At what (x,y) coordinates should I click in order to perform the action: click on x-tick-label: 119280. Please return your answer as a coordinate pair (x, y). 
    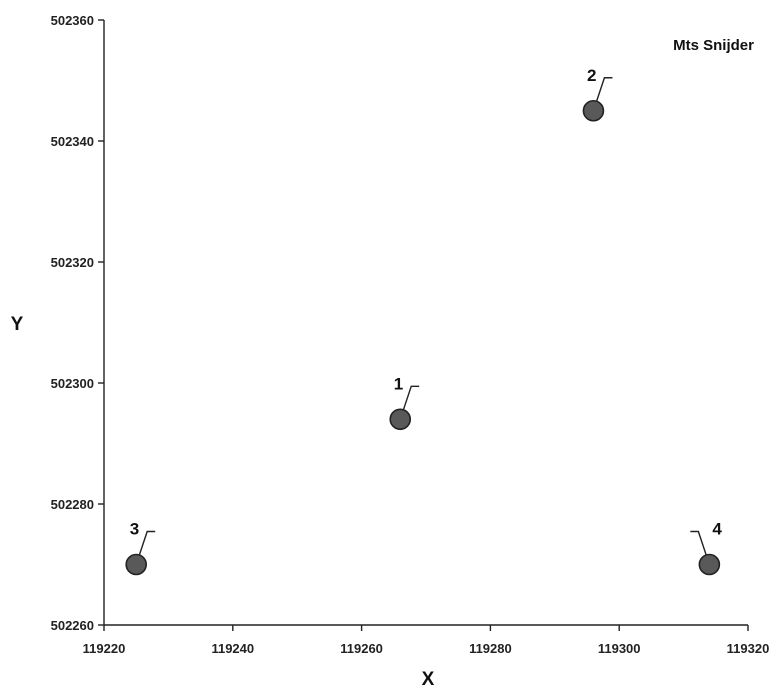
    Looking at the image, I should click on (490, 648).